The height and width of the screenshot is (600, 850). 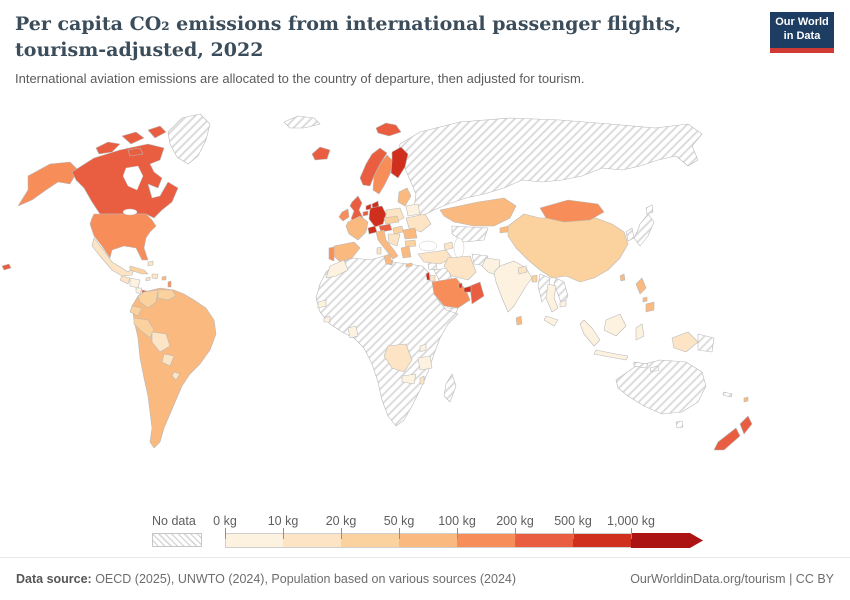 I want to click on country-russia-no-data, so click(x=550, y=167).